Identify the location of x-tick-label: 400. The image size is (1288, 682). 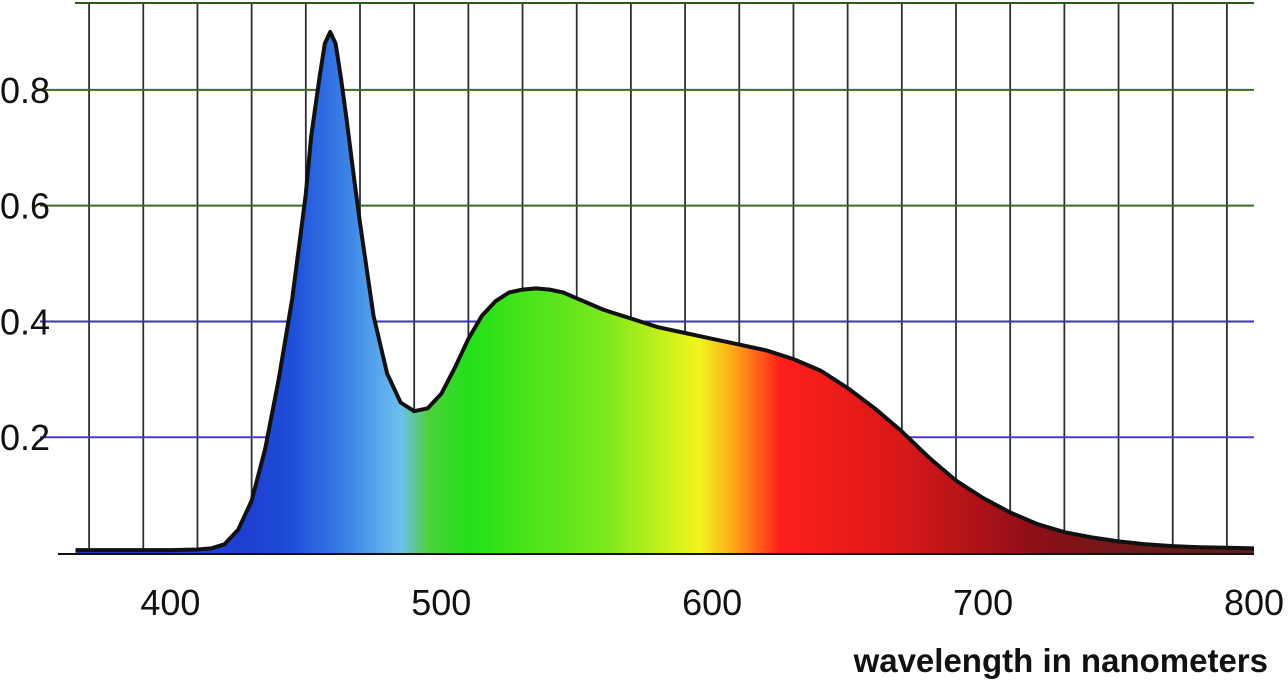
(170, 602).